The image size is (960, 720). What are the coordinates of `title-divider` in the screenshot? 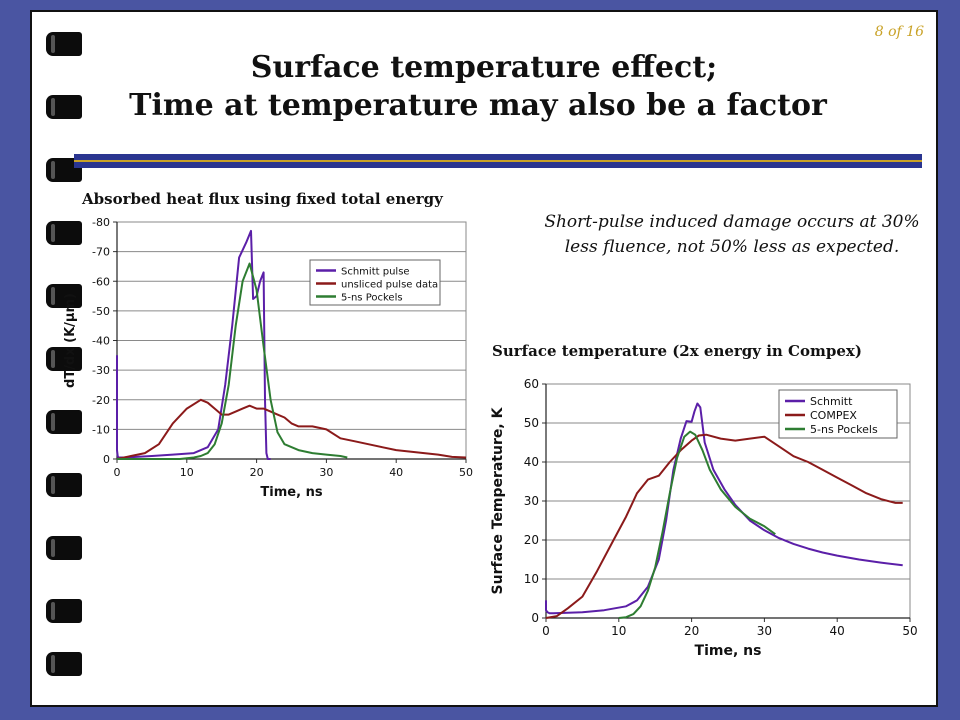 It's located at (498, 161).